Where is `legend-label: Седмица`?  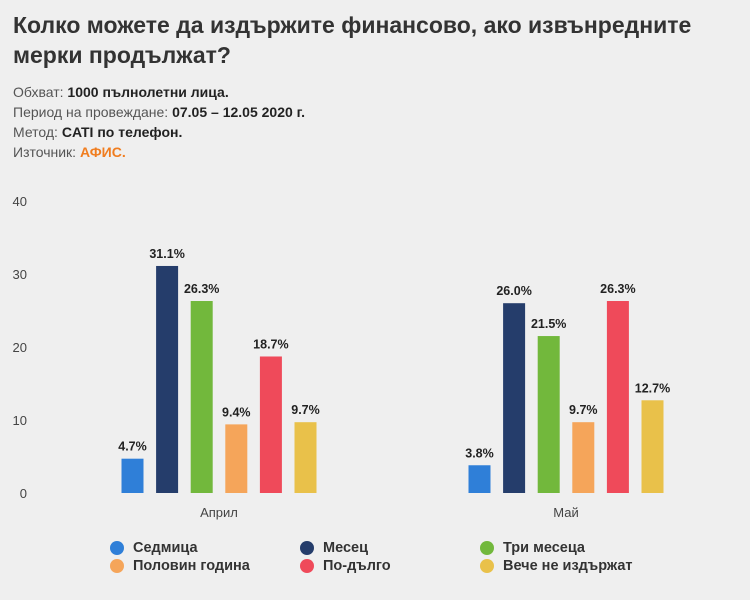 legend-label: Седмица is located at coordinates (165, 548).